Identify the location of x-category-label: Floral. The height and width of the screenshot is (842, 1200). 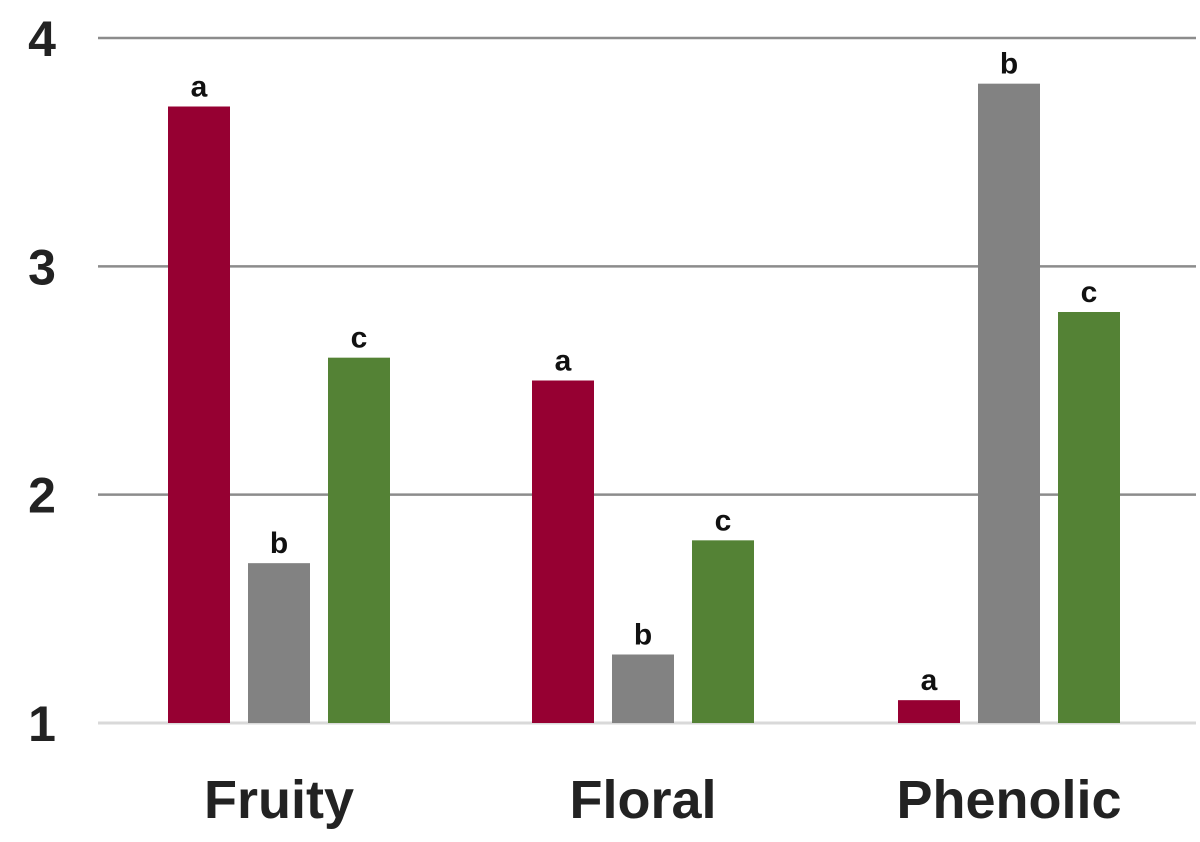
(642, 800).